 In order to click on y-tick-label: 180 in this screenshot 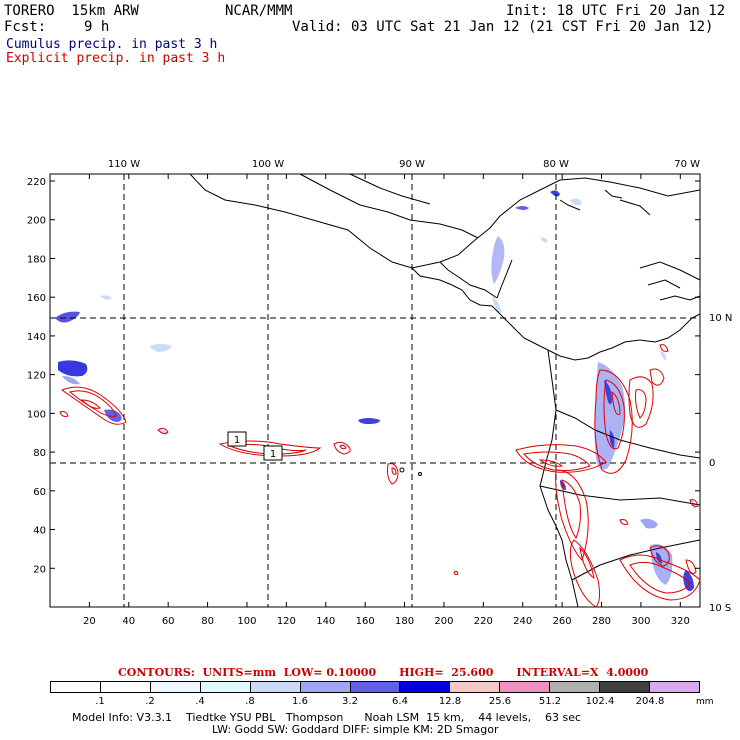, I will do `click(36, 259)`.